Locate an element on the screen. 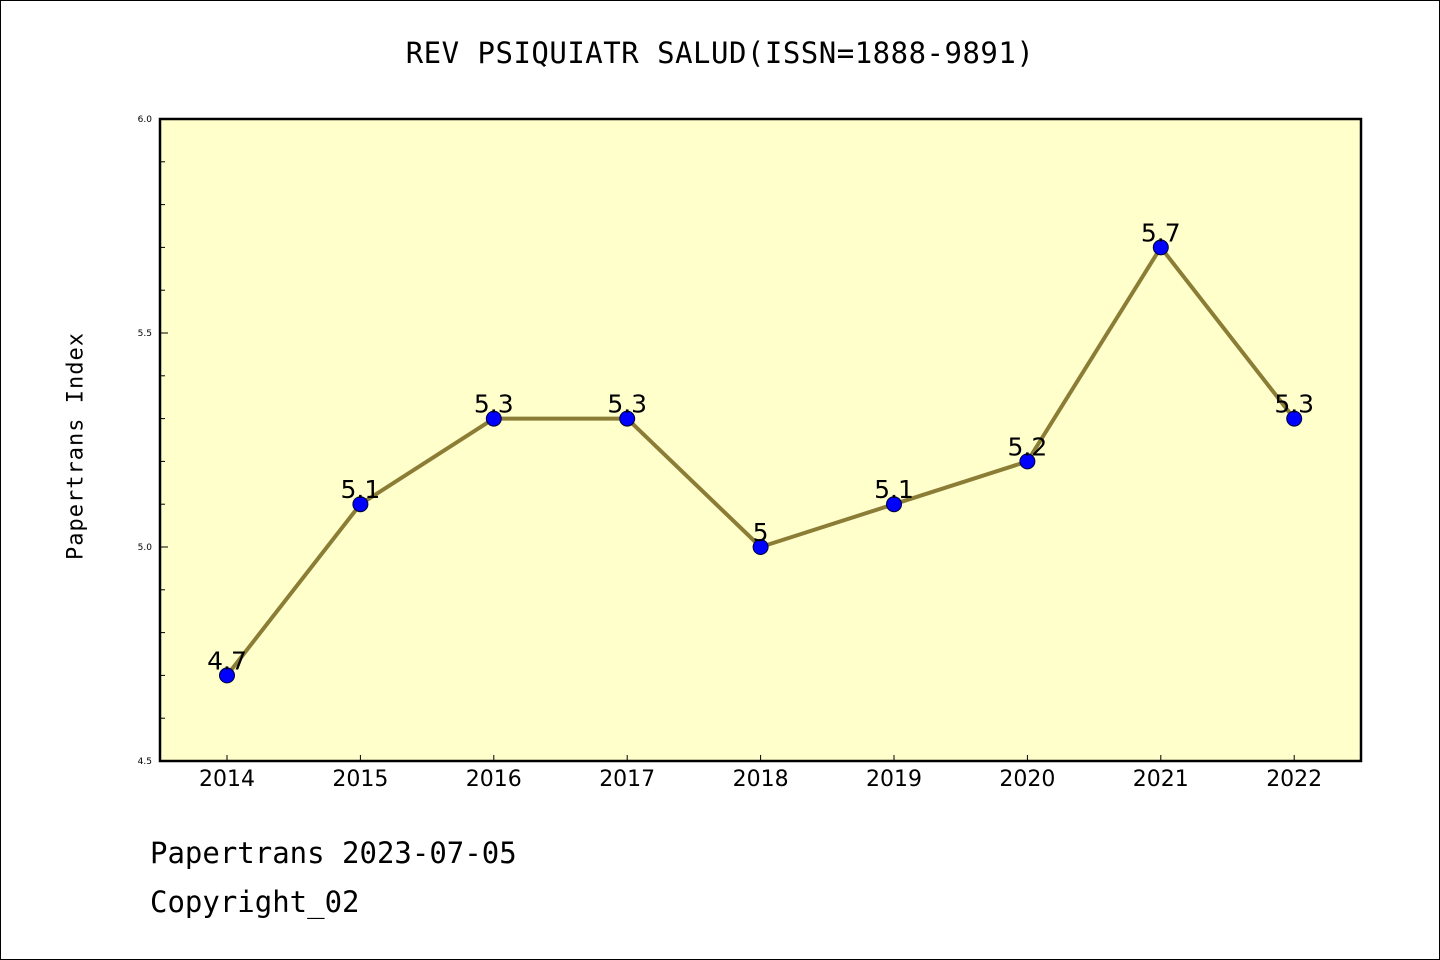  data-label: 5 is located at coordinates (761, 532).